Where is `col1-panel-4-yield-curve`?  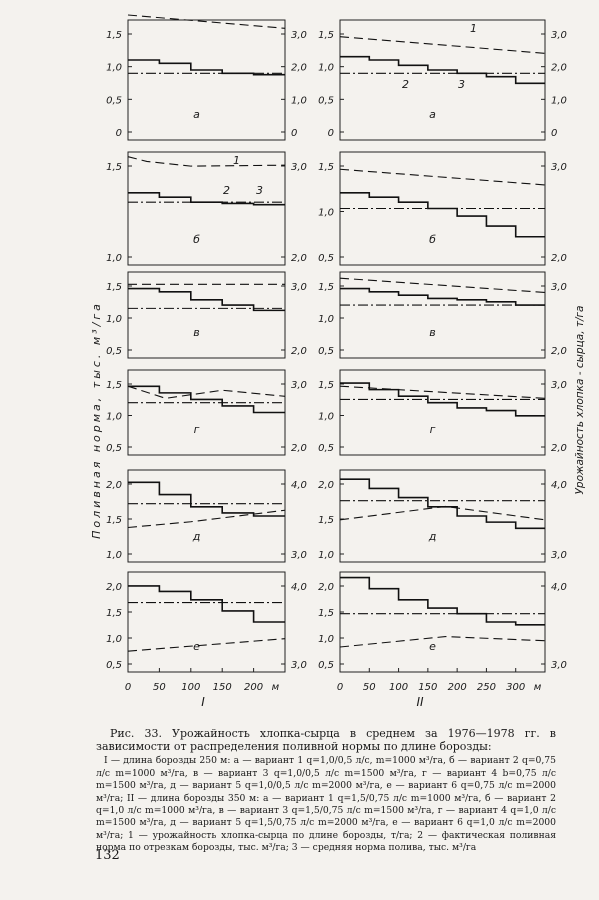 col1-panel-4-yield-curve is located at coordinates (206, 392).